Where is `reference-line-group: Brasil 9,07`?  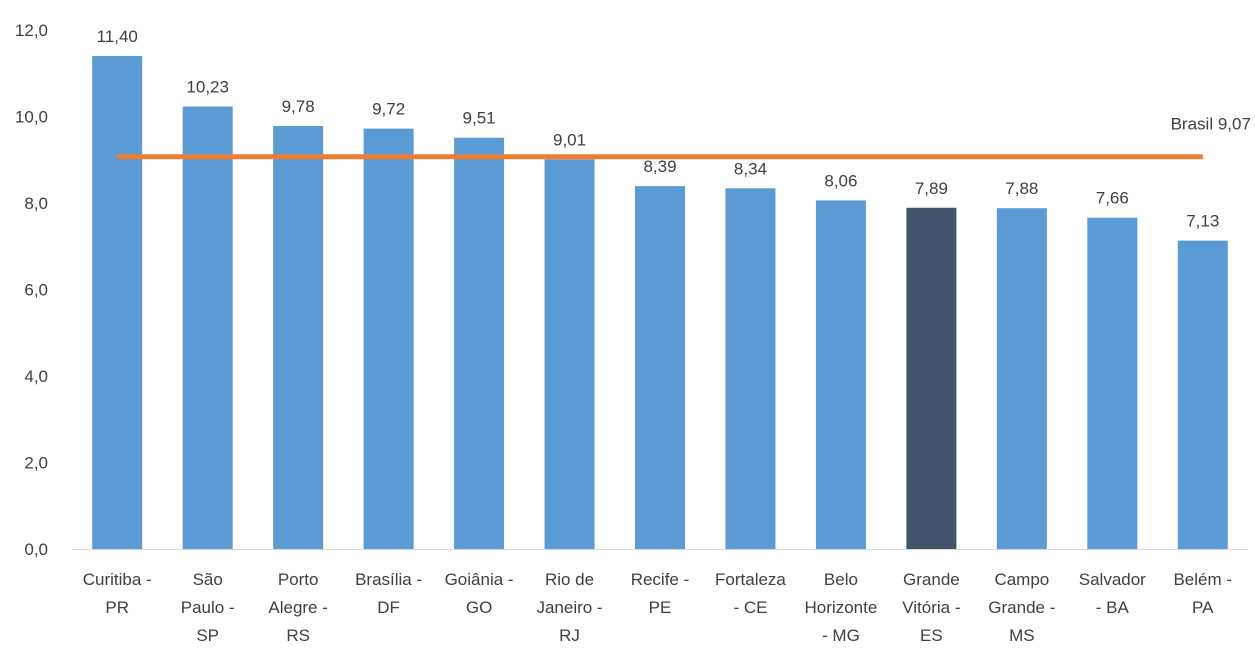 reference-line-group: Brasil 9,07 is located at coordinates (684, 137).